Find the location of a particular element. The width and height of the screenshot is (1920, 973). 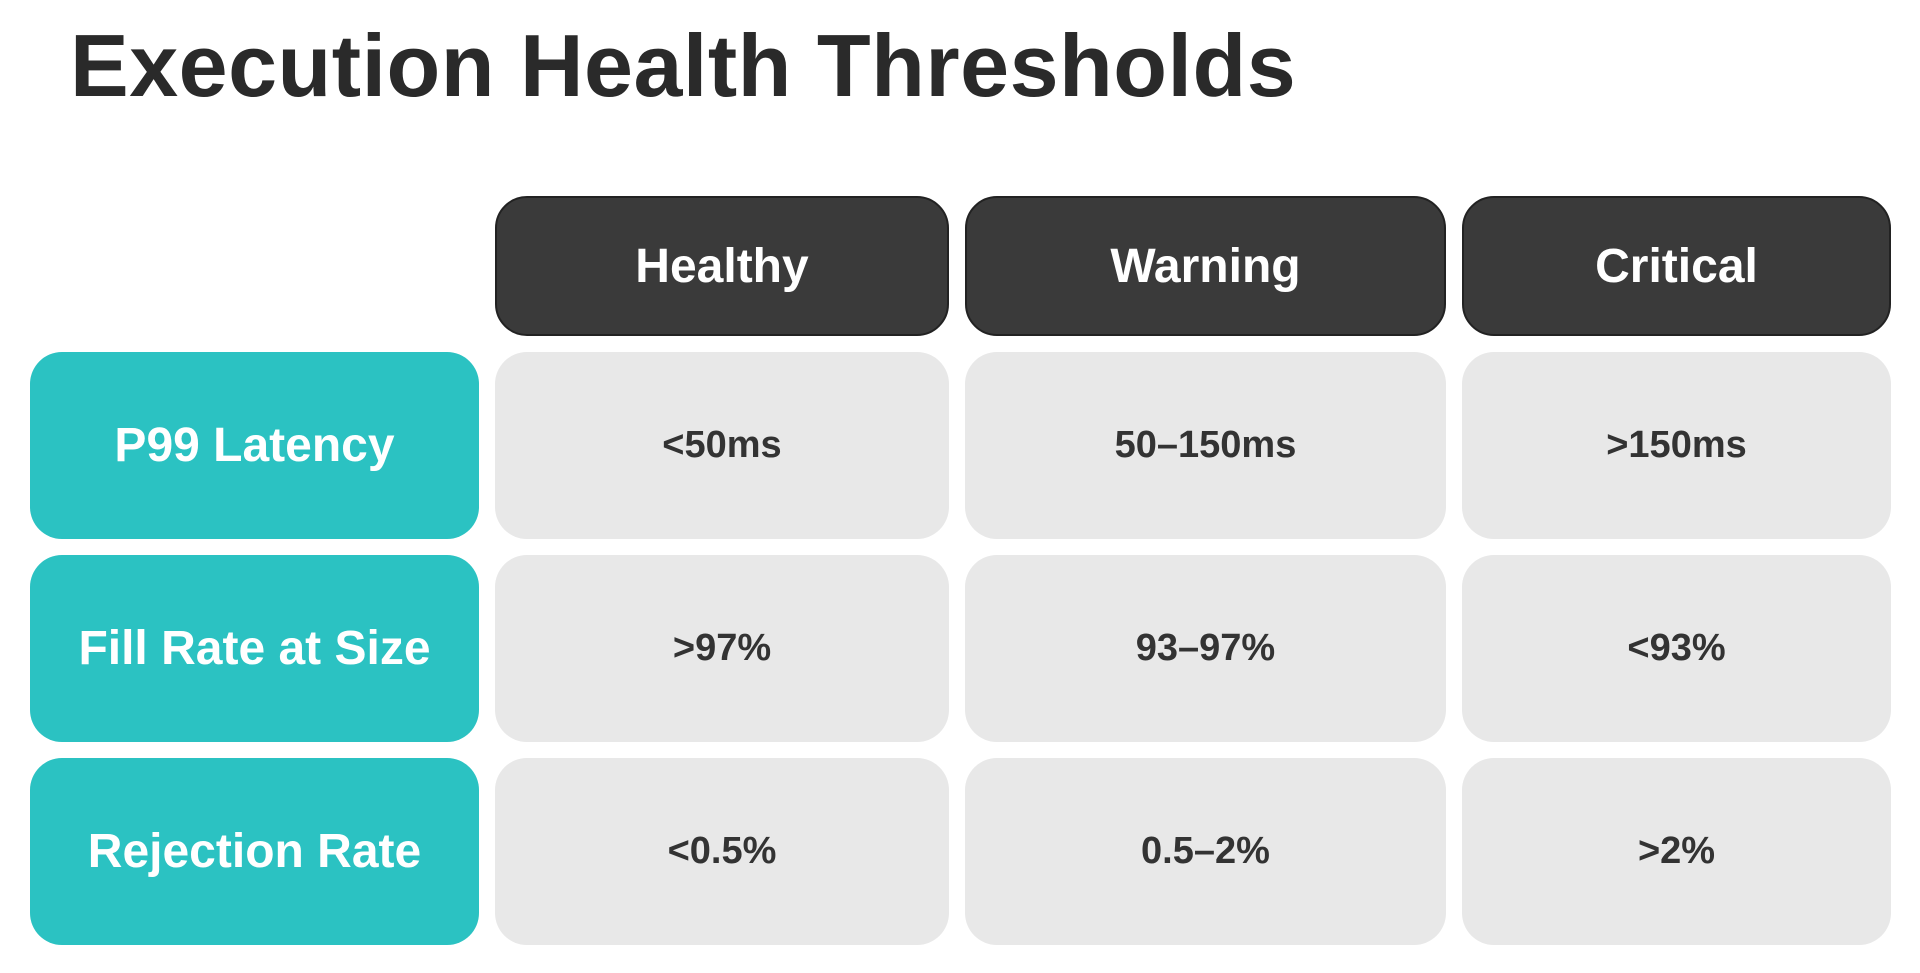

row-header-fill-rate: Fill Rate at Size is located at coordinates (254, 648).